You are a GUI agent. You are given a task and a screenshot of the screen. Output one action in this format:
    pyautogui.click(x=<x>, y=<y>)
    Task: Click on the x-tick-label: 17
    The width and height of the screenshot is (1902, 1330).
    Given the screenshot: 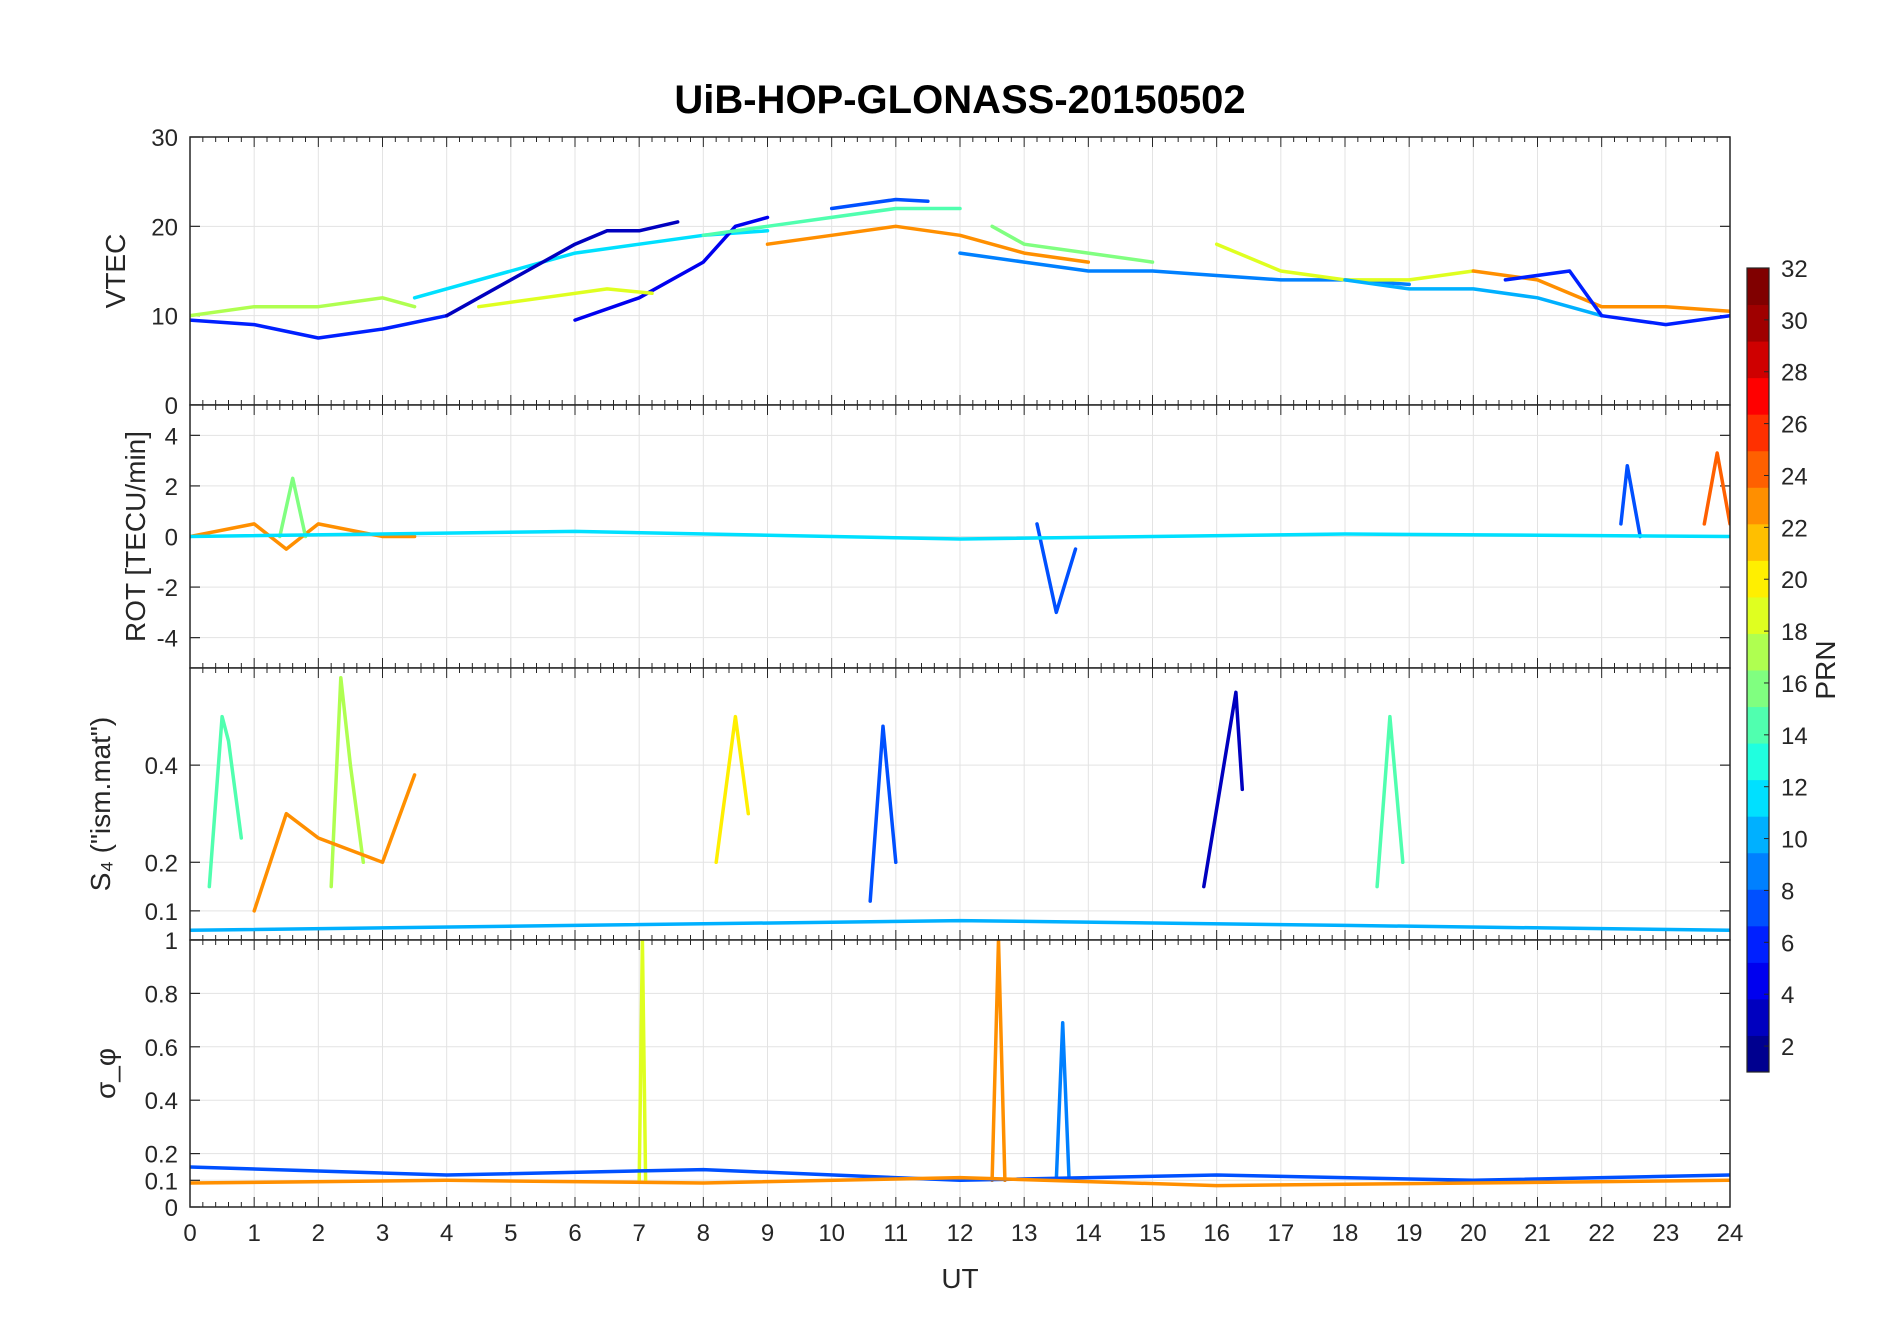 What is the action you would take?
    pyautogui.click(x=1280, y=1233)
    